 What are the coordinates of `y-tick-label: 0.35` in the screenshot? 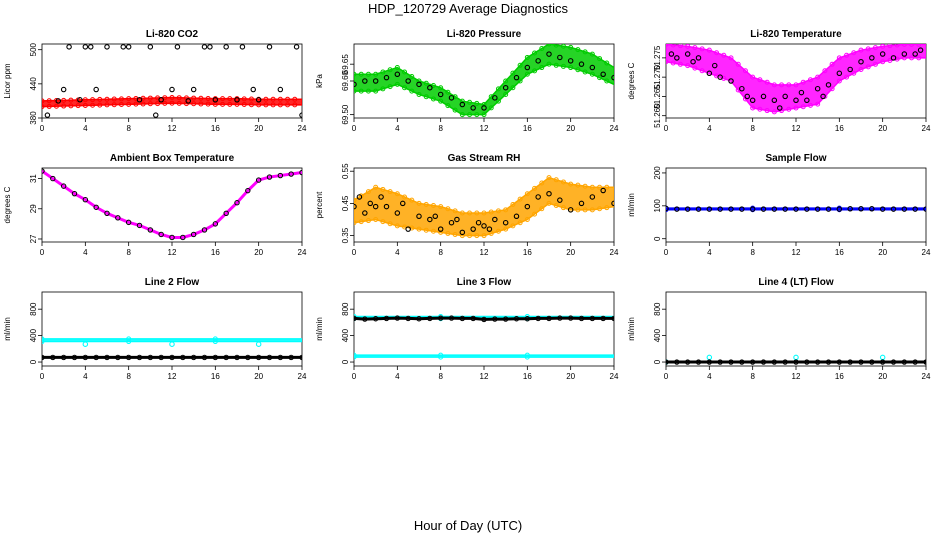 It's located at (345, 235).